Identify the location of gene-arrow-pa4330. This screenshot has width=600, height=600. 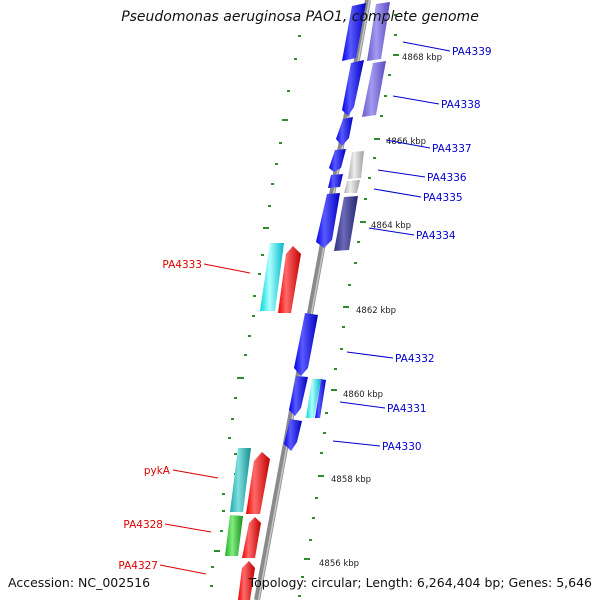
(293, 435).